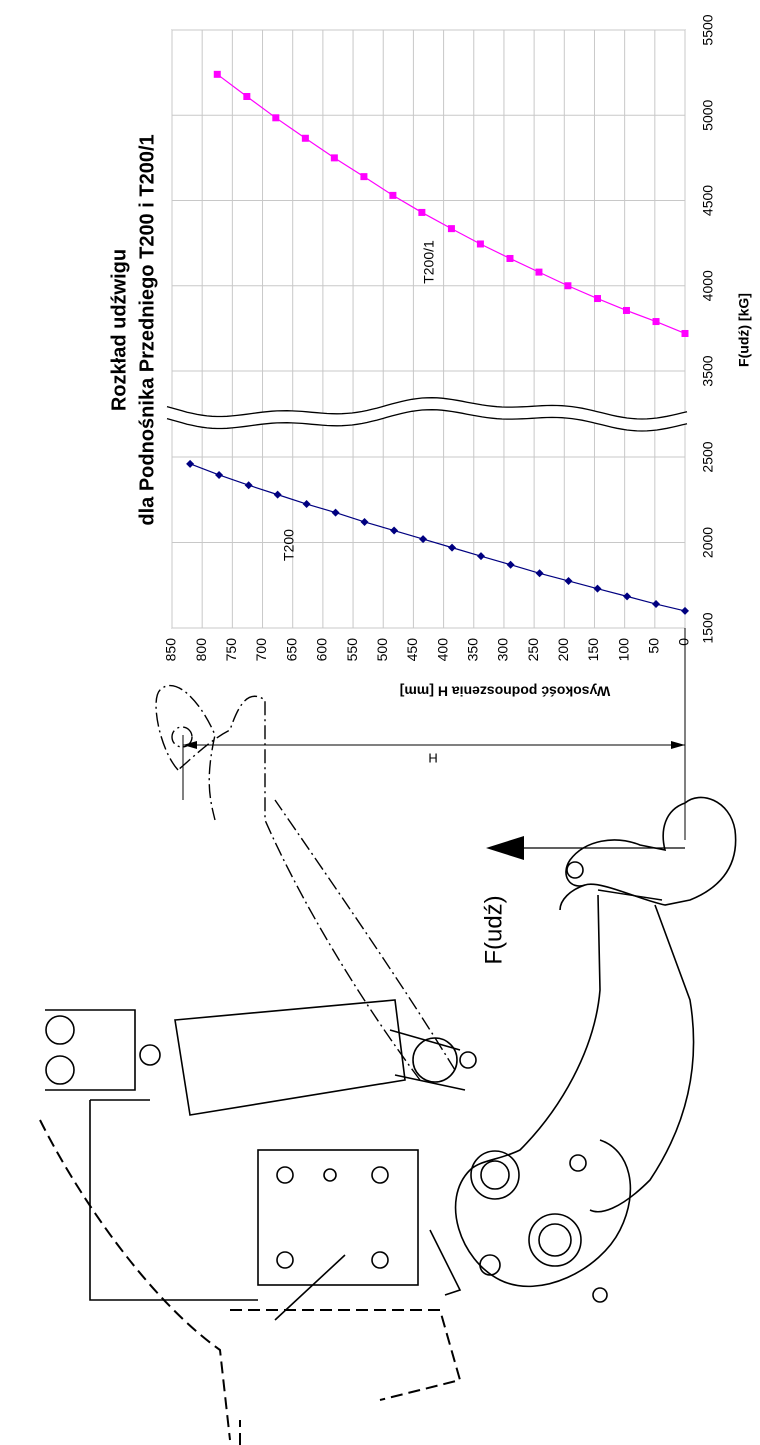 The image size is (760, 1445). Describe the element at coordinates (201, 650) in the screenshot. I see `x-tick-label: 800` at that location.